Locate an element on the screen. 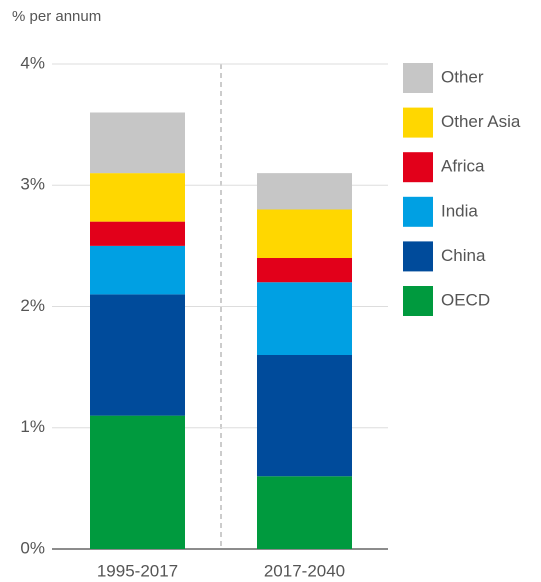 This screenshot has height=582, width=541. y-tick-label: 3% is located at coordinates (32, 184).